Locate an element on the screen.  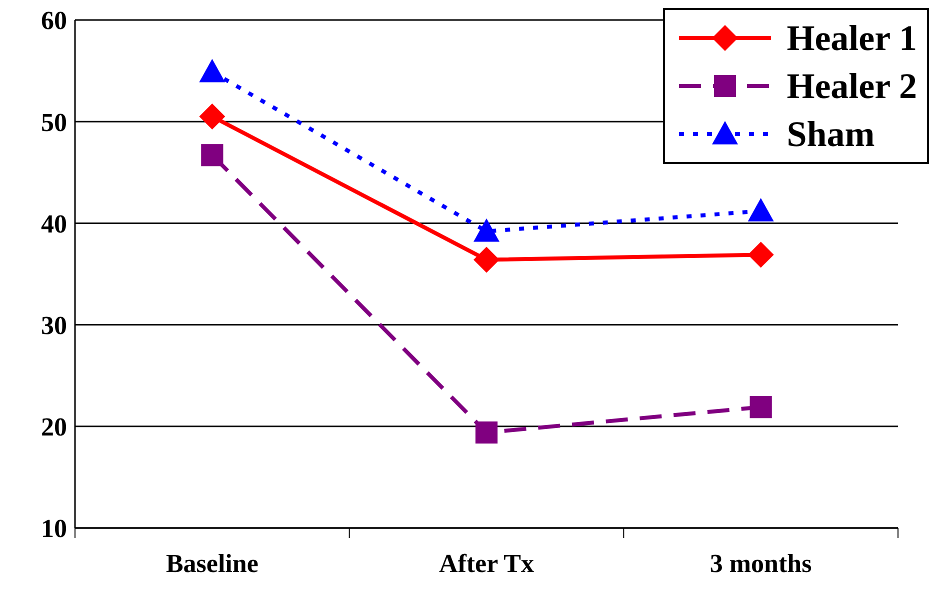
legend-label: Sham is located at coordinates (830, 134).